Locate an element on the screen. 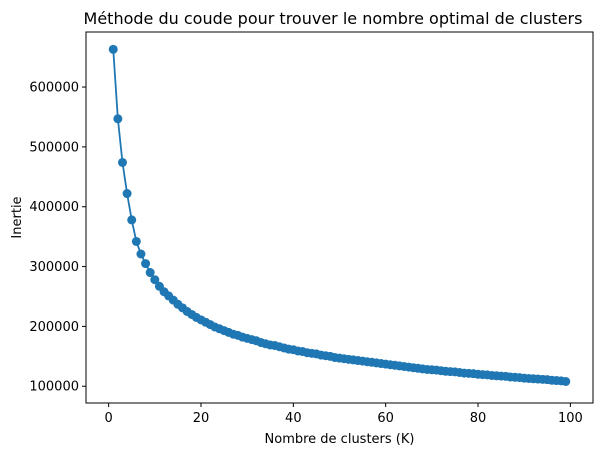 The width and height of the screenshot is (608, 455). x-tick-label: 40 is located at coordinates (293, 418).